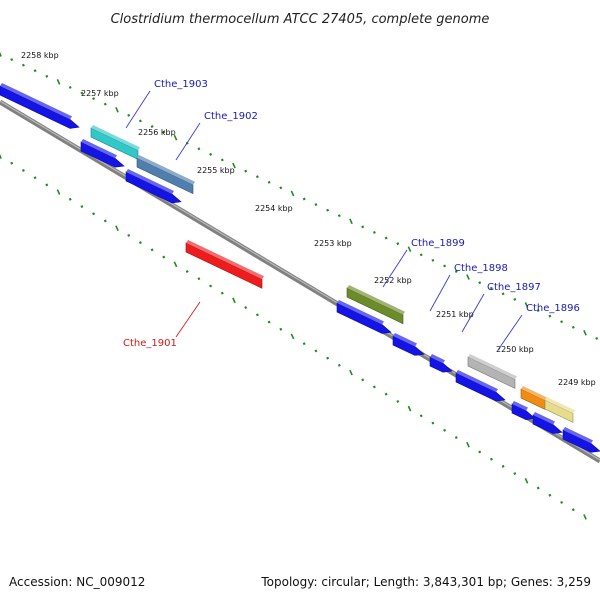 This screenshot has width=600, height=600. I want to click on gene-label-cthe-1898: Cthe_1898, so click(481, 268).